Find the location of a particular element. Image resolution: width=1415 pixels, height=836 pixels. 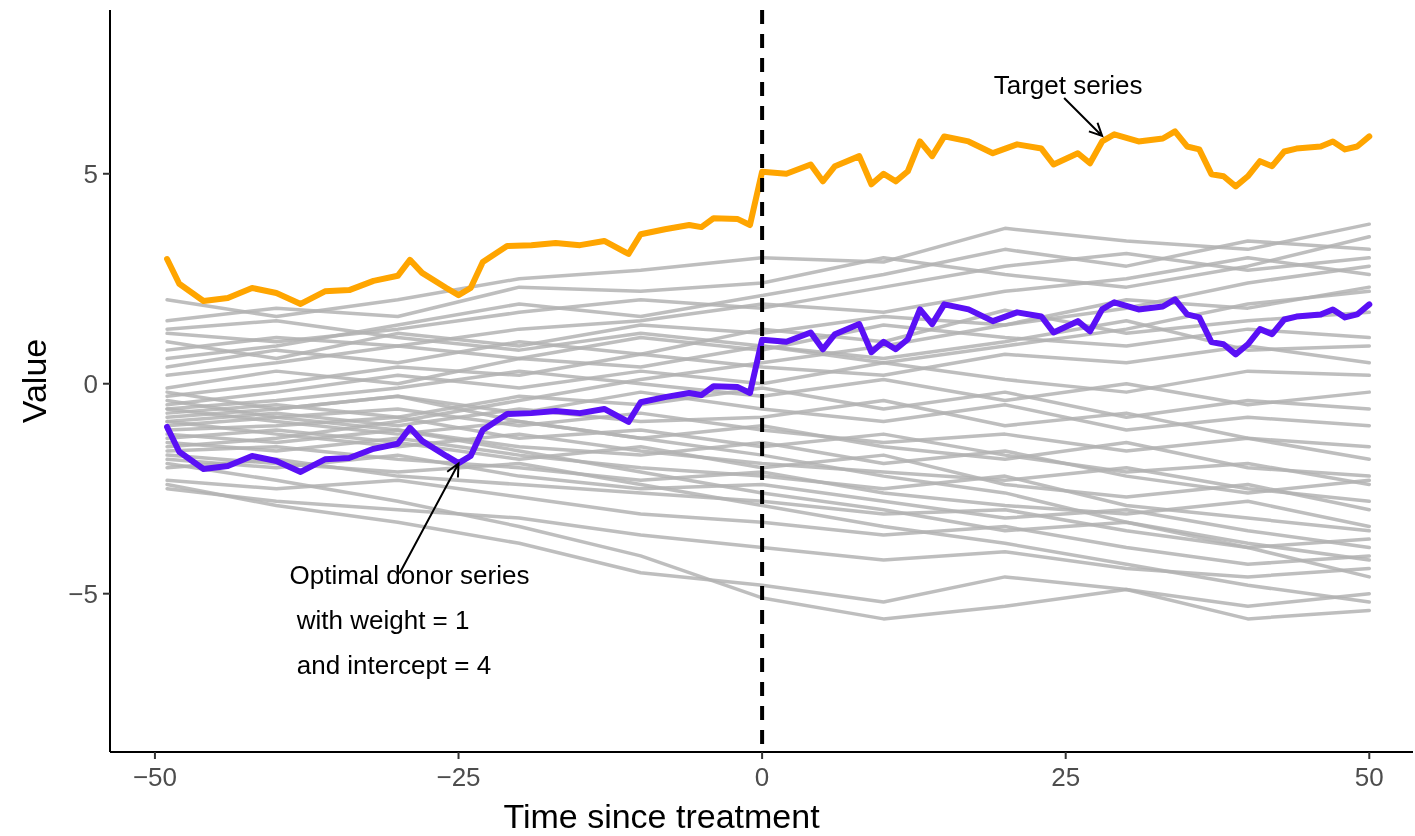

x-tick-label: 25 is located at coordinates (1066, 777).